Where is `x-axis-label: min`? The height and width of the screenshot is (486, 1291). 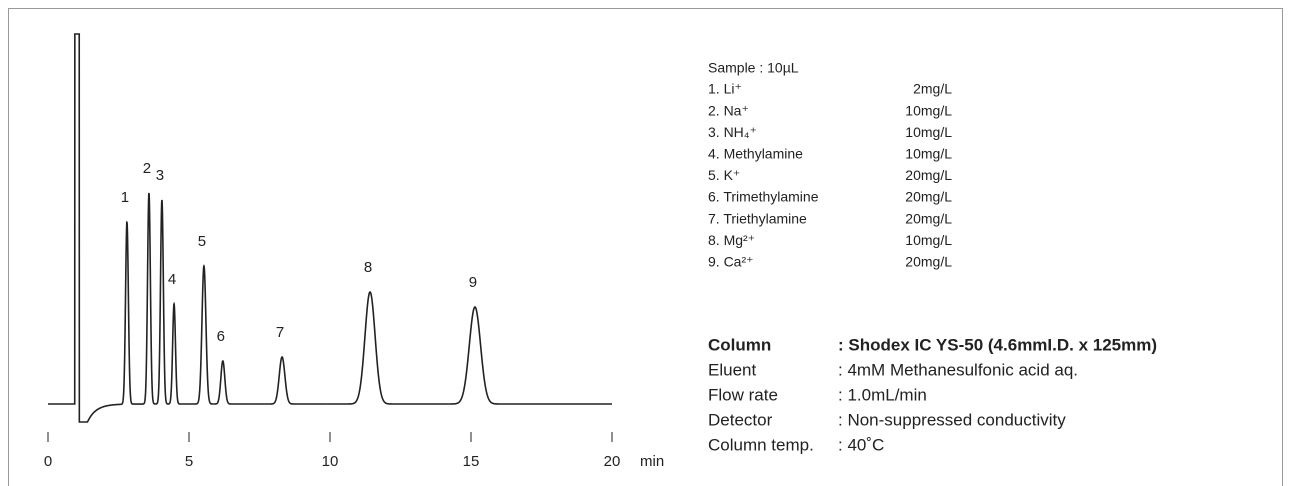
x-axis-label: min is located at coordinates (652, 461).